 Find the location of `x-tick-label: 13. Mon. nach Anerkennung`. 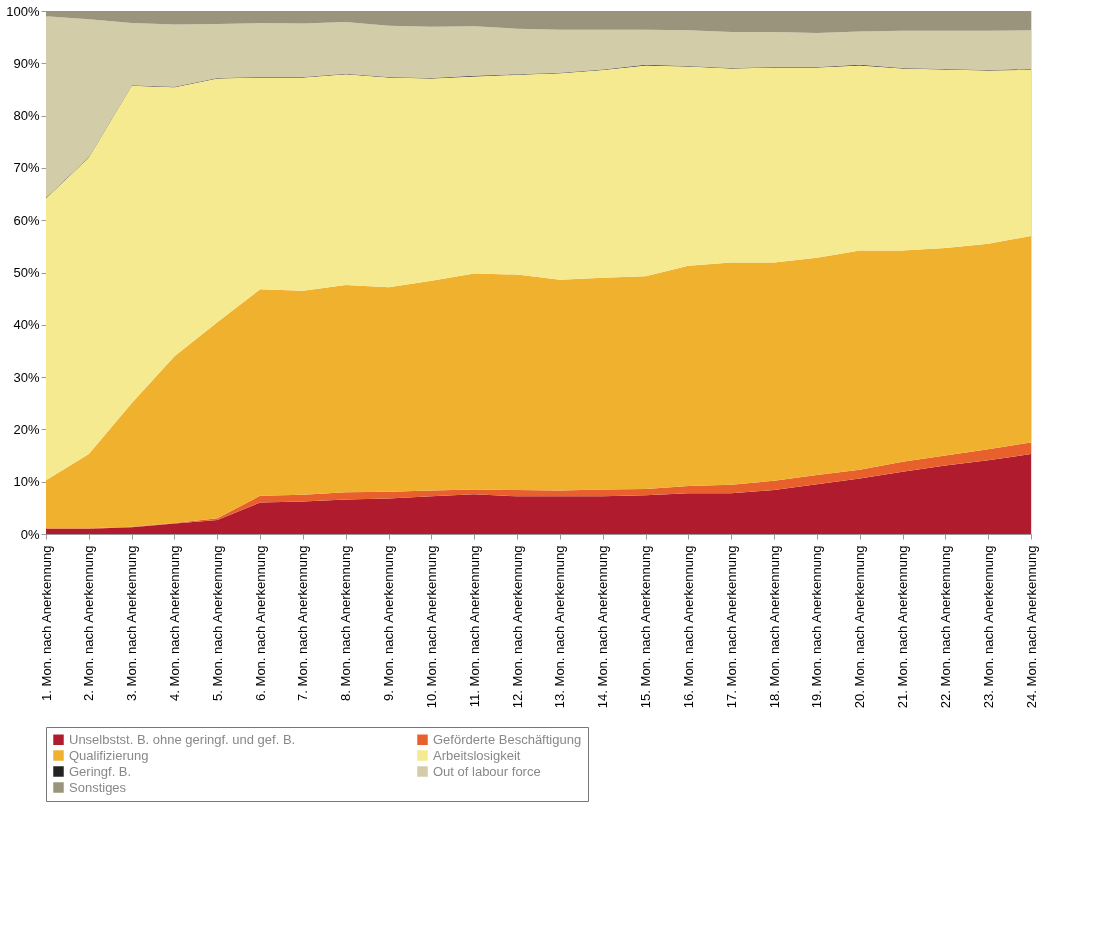

x-tick-label: 13. Mon. nach Anerkennung is located at coordinates (560, 627).